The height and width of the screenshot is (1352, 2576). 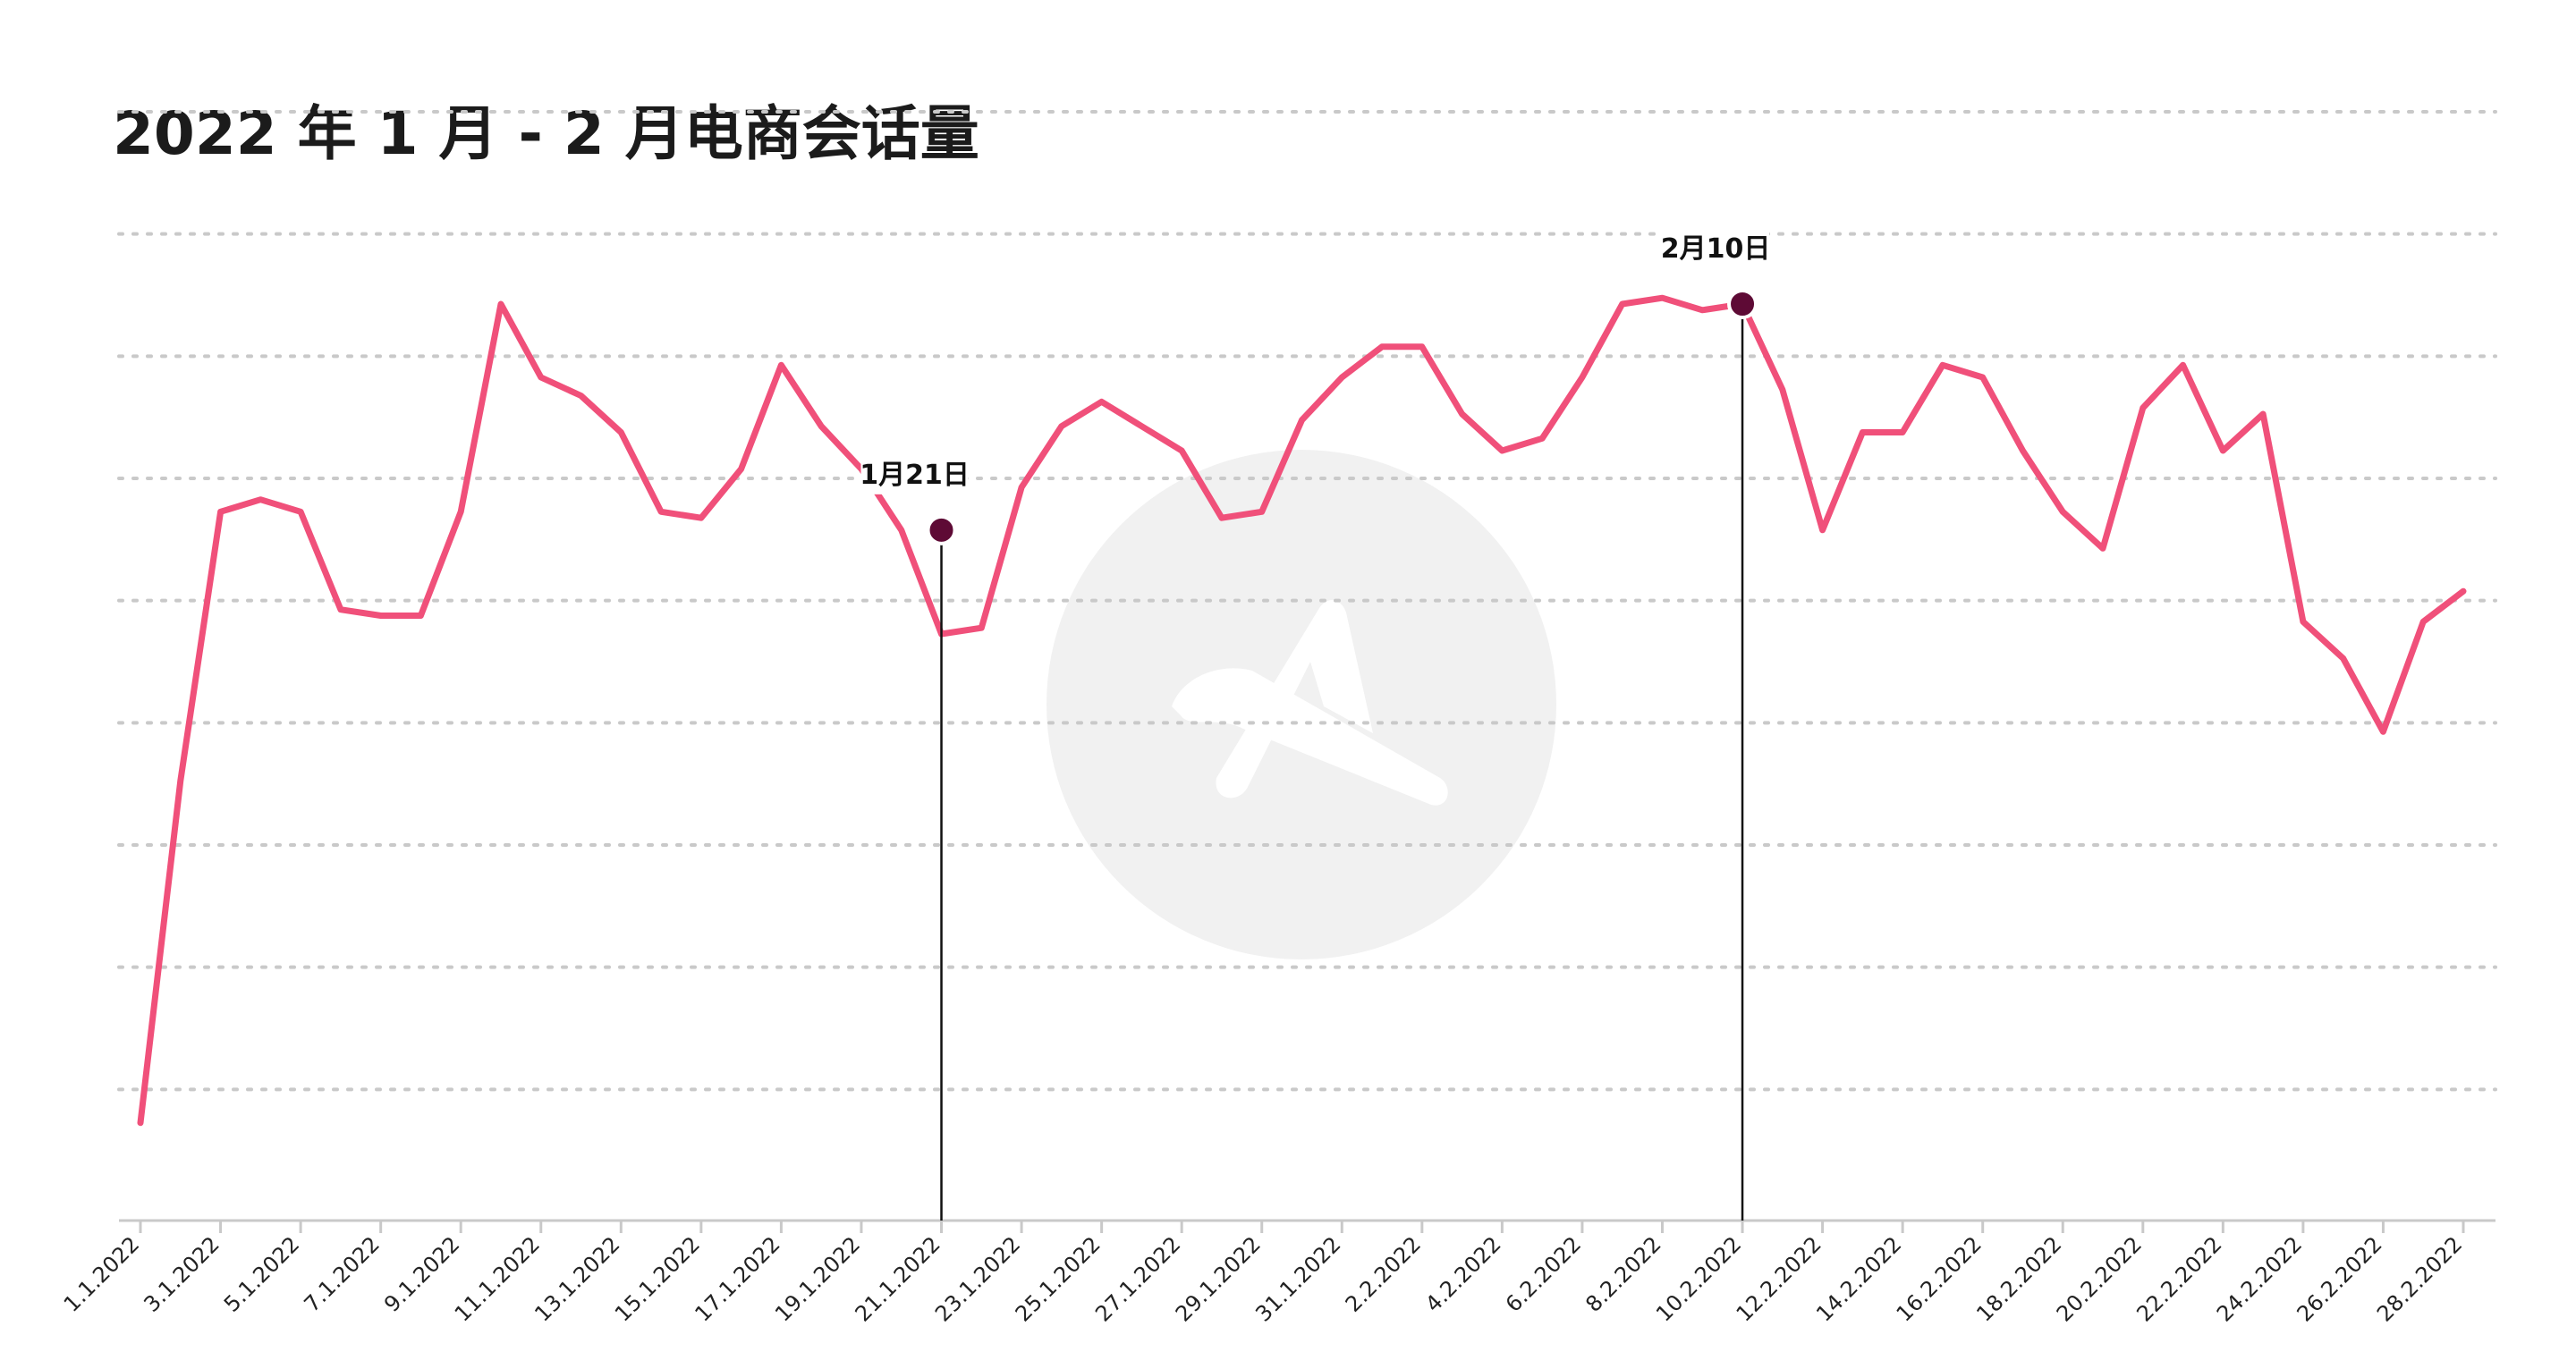 What do you see at coordinates (2099, 1278) in the screenshot?
I see `x-tick-label: 20.2.2022` at bounding box center [2099, 1278].